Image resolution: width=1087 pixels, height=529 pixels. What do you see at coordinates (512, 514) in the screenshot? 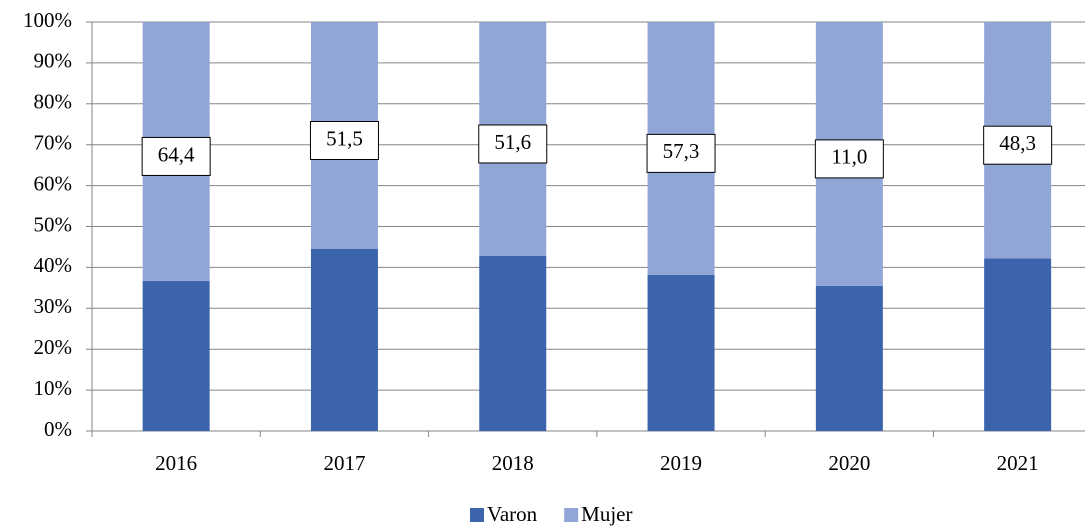
I see `legend-label: Varon` at bounding box center [512, 514].